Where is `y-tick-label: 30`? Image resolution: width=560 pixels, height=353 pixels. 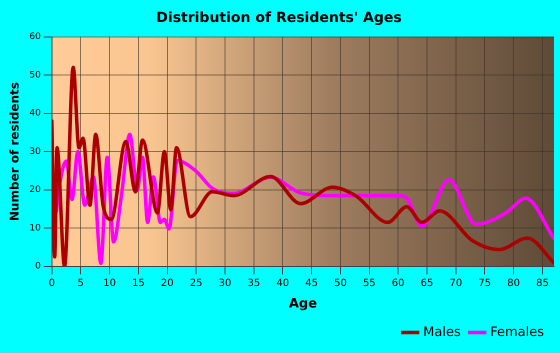
y-tick-label: 30 is located at coordinates (35, 151).